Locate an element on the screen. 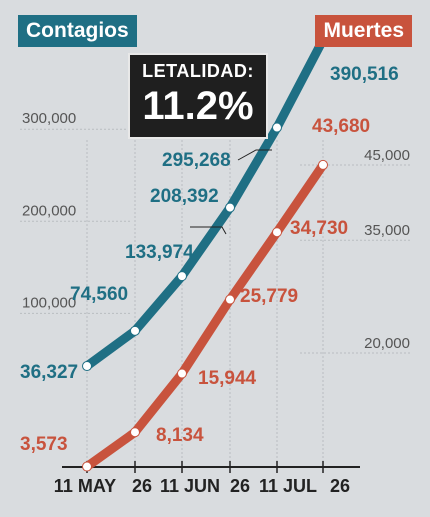  x-tick-label: 11 JUL is located at coordinates (288, 486).